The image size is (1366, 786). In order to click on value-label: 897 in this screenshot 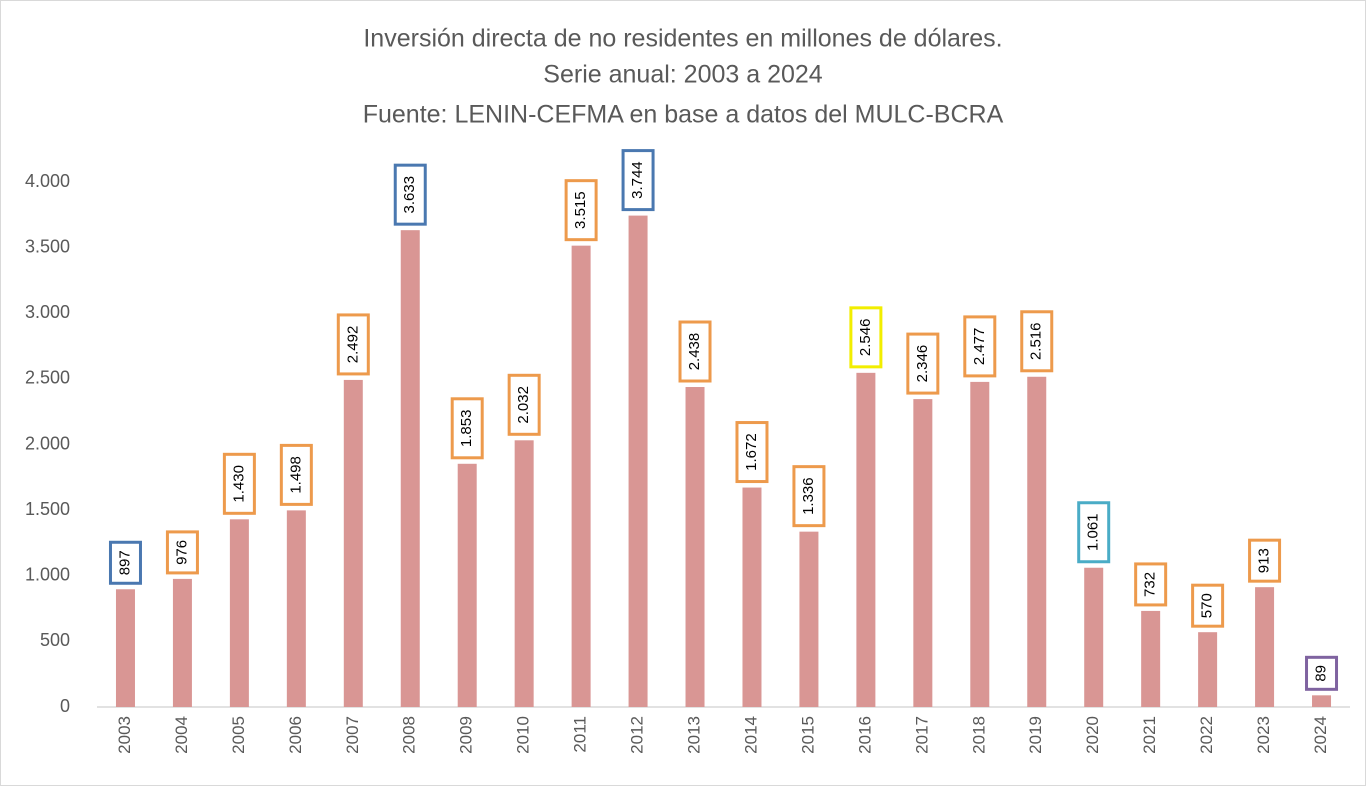, I will do `click(124, 562)`.